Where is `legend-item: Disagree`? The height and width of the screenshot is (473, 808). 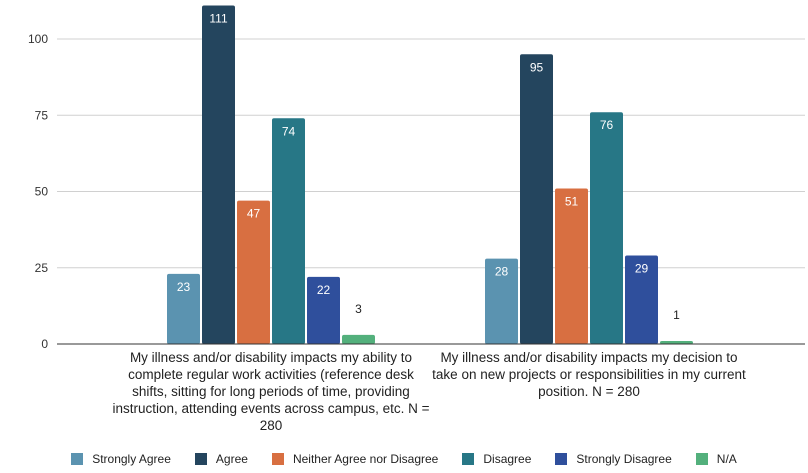 legend-item: Disagree is located at coordinates (496, 459).